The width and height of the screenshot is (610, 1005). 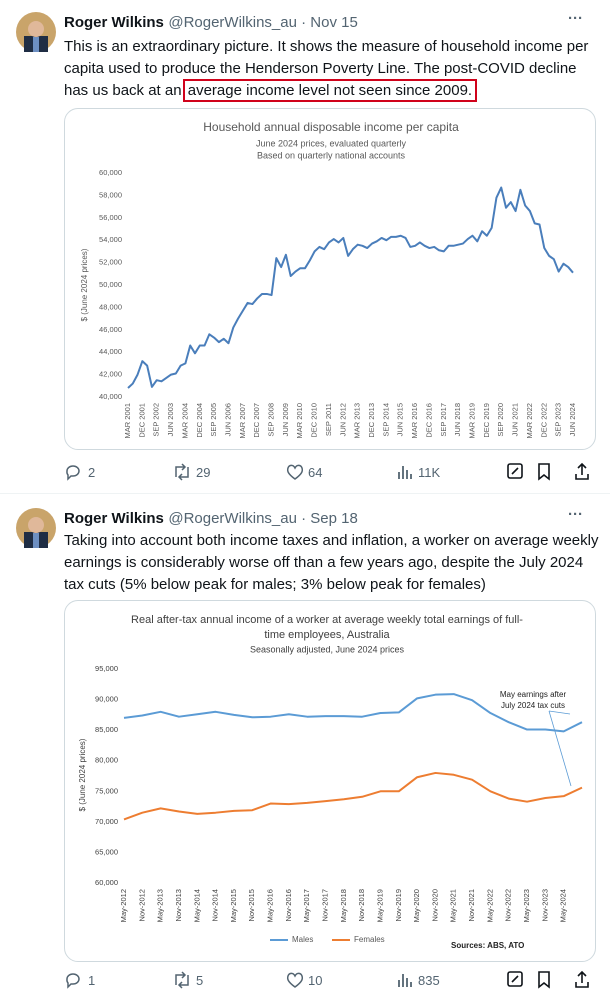 What do you see at coordinates (110, 194) in the screenshot?
I see `y-tick-label: 58,000` at bounding box center [110, 194].